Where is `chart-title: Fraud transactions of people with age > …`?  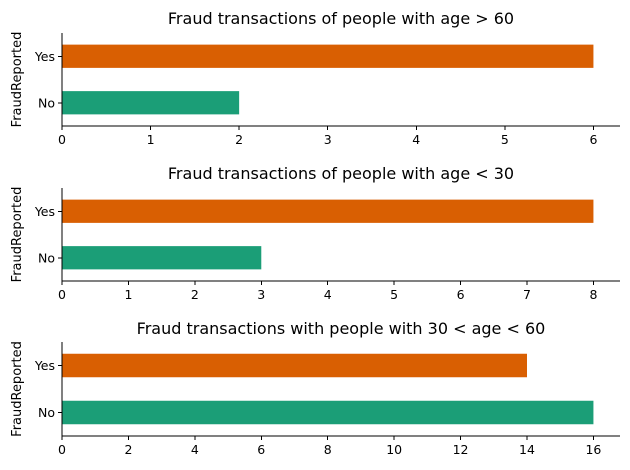
chart-title: Fraud transactions of people with age > … is located at coordinates (341, 18).